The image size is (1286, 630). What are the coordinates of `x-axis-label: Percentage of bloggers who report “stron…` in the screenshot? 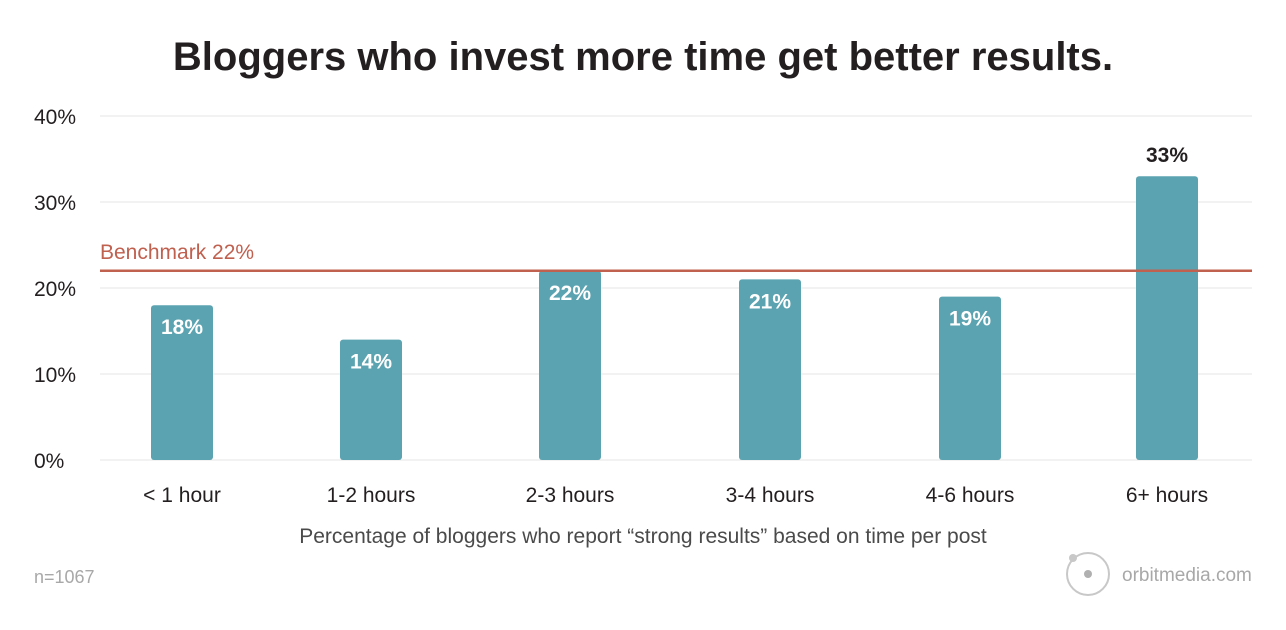 It's located at (643, 536).